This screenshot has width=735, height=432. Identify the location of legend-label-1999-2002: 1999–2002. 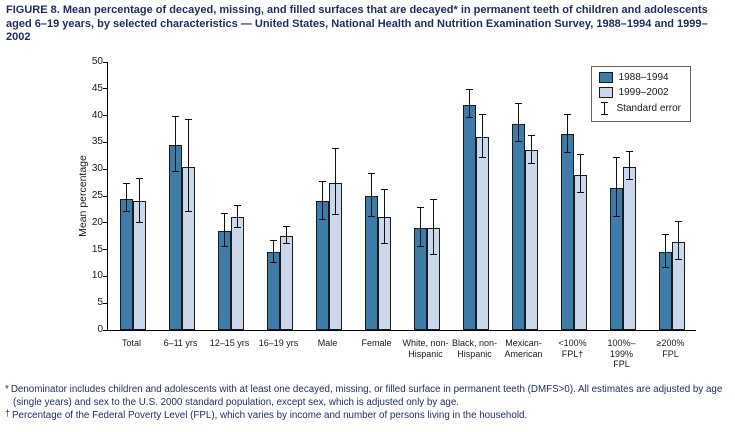
(643, 92).